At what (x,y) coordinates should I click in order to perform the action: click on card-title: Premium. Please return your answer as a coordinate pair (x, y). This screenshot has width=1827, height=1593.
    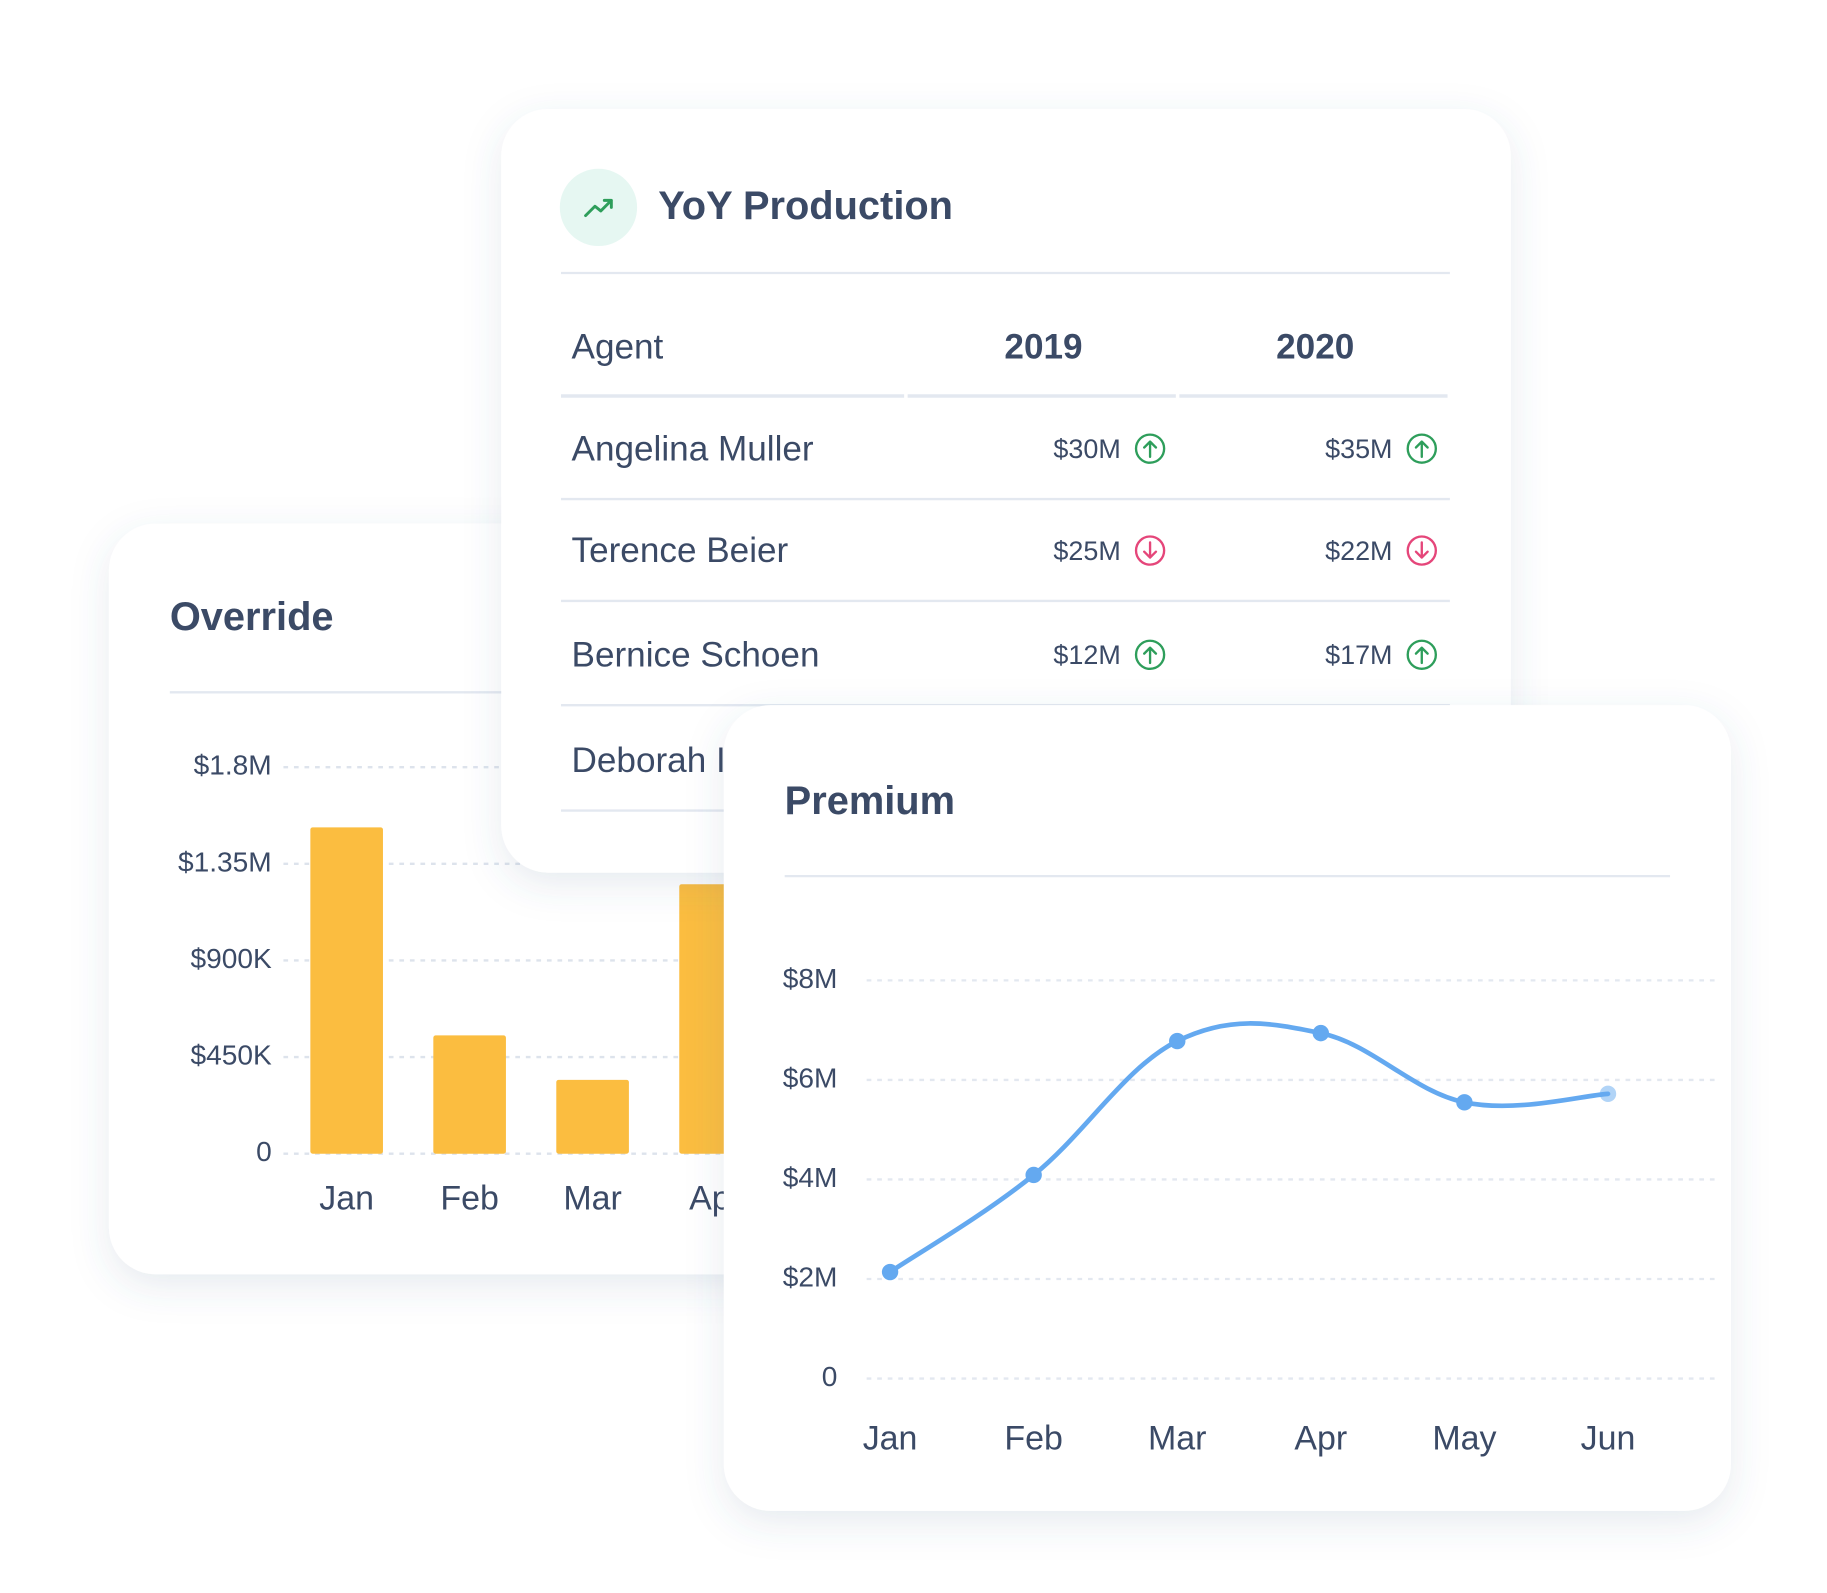
    Looking at the image, I should click on (870, 801).